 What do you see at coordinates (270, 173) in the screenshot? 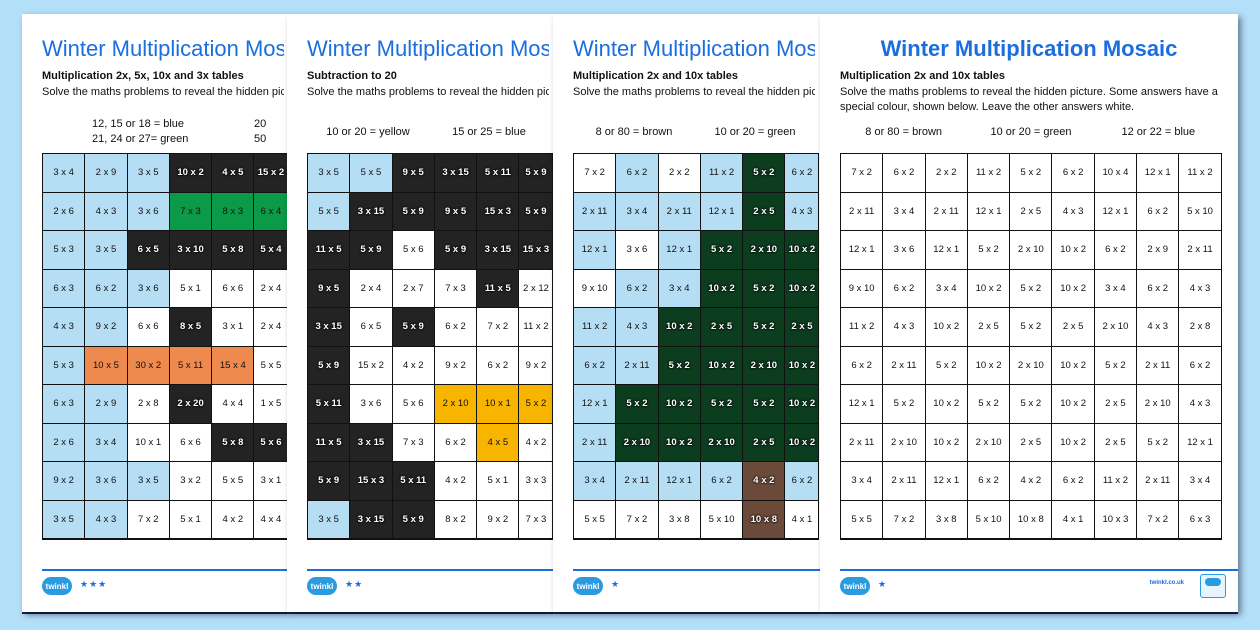
I see `mosaic-cell: 15 x 2` at bounding box center [270, 173].